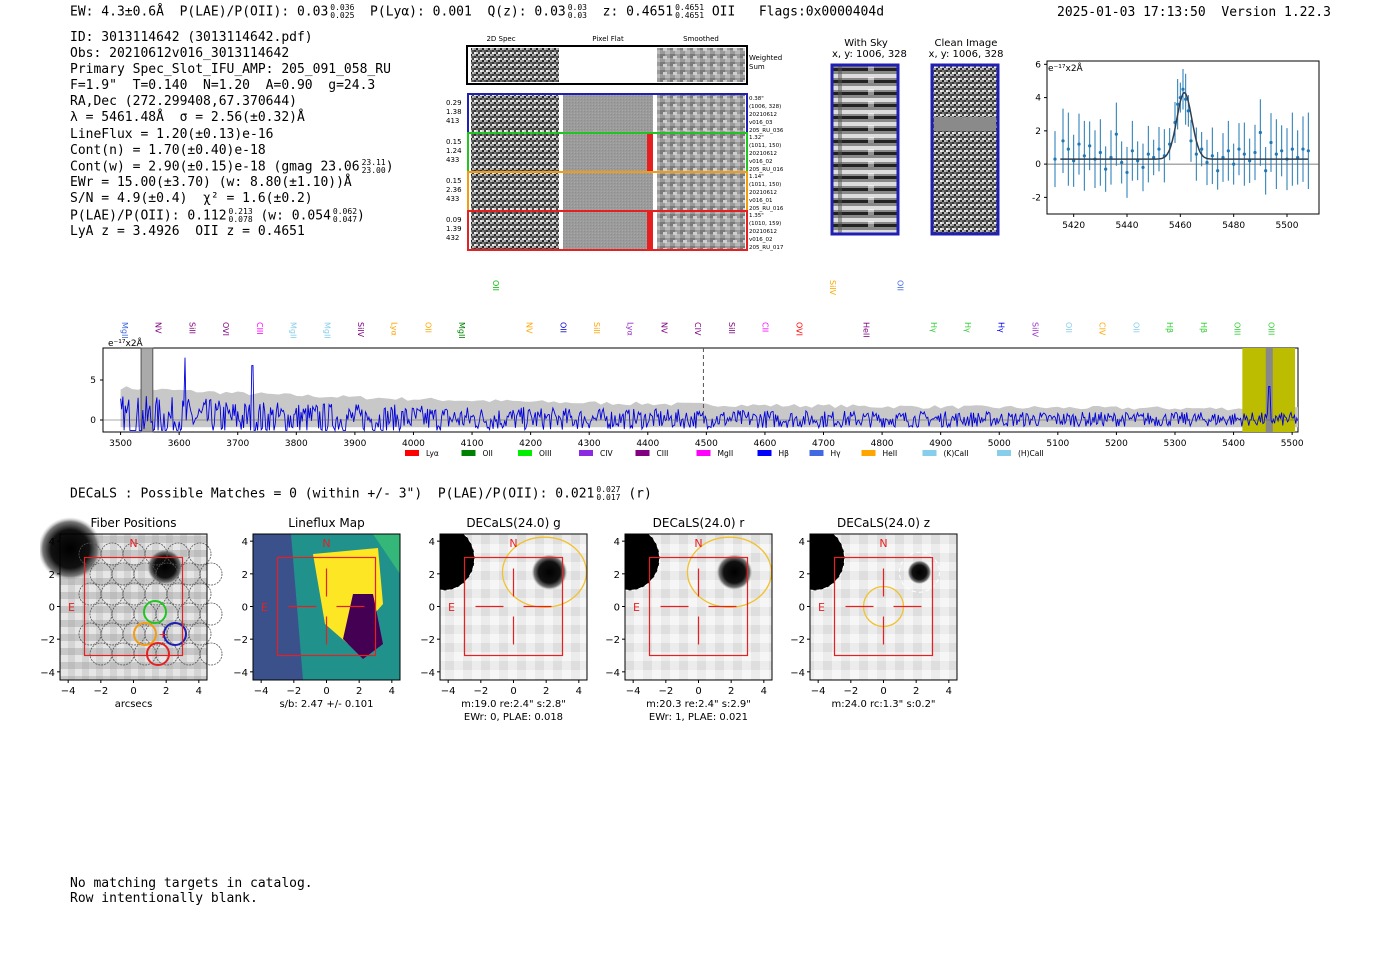 The width and height of the screenshot is (1400, 953). What do you see at coordinates (690, 11) in the screenshot?
I see `header-z-range: 0.4651 0.4651` at bounding box center [690, 11].